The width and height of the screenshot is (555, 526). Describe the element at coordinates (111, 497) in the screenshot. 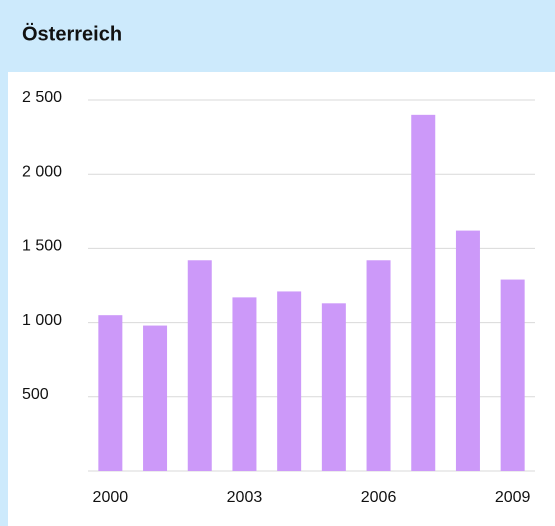

I see `x-tick-label: 2000` at that location.